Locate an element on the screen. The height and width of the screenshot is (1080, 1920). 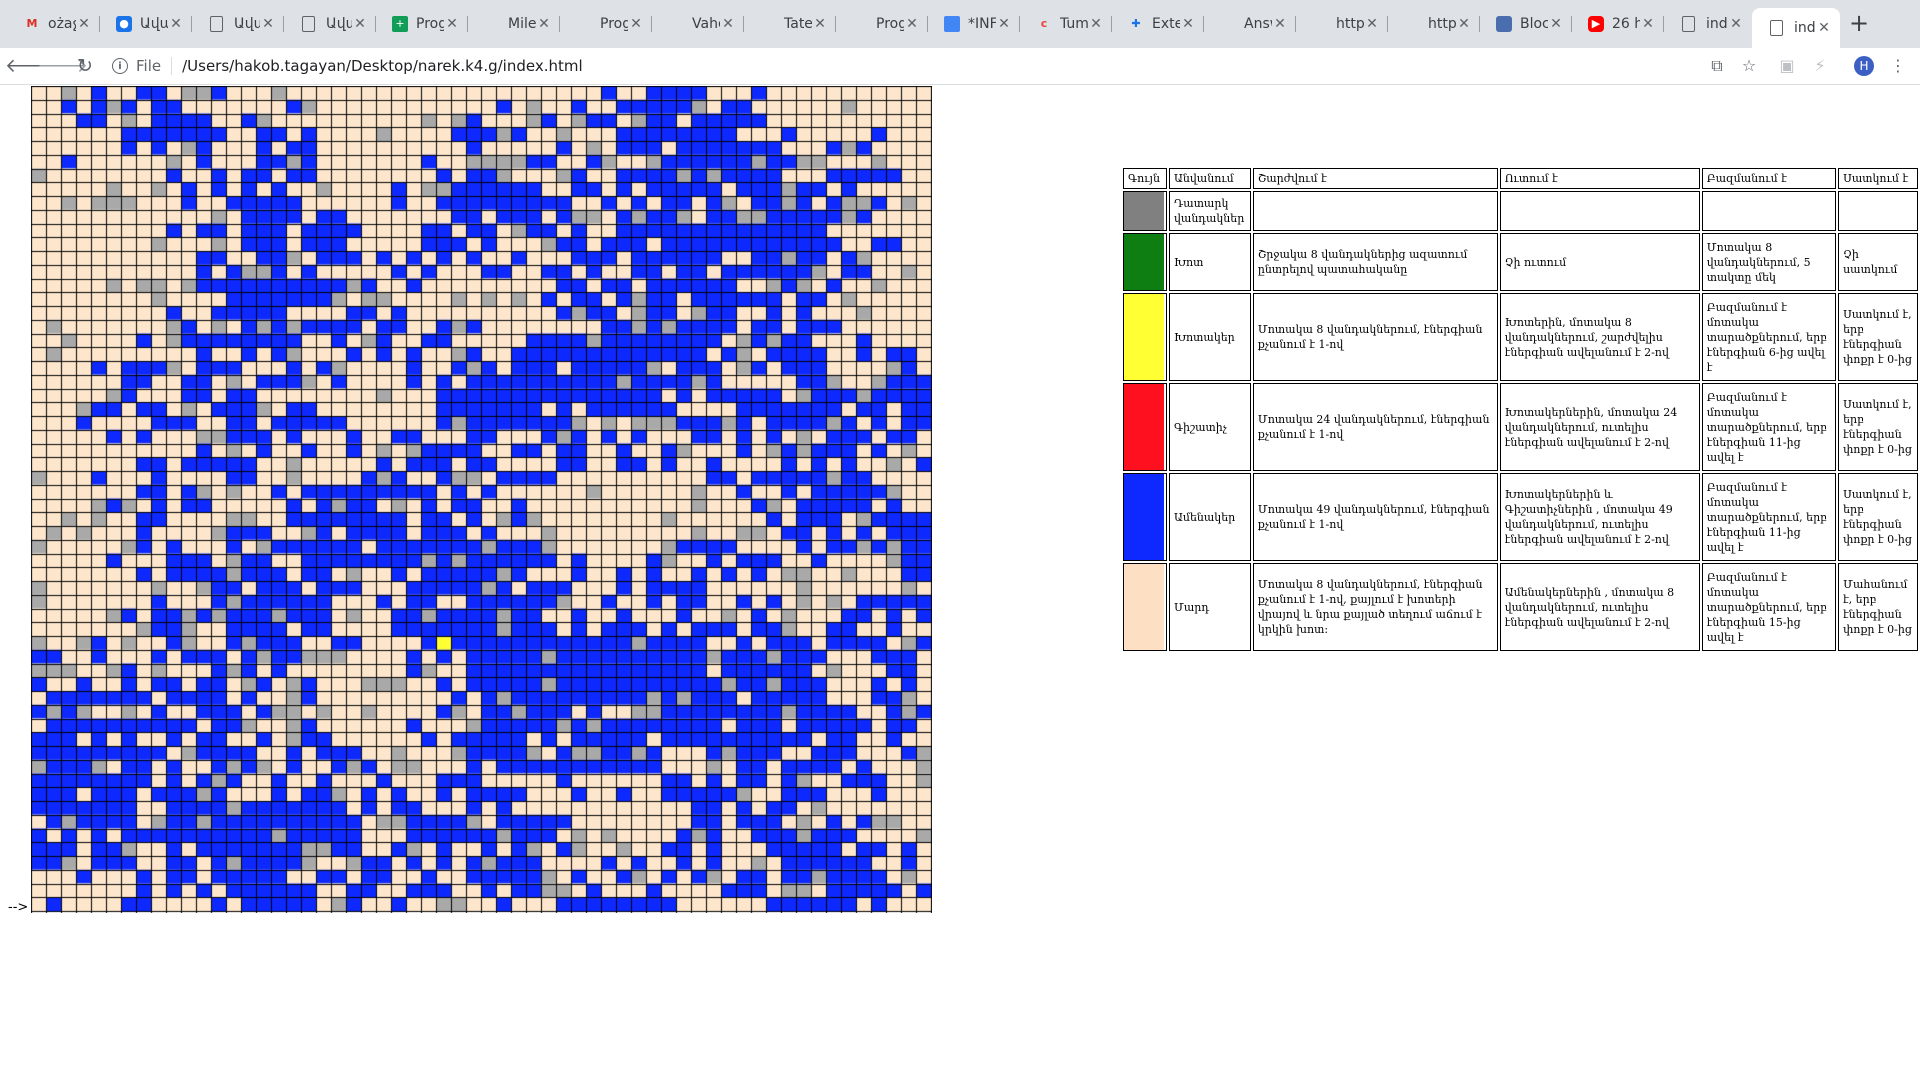
extension-icon: ⚡ is located at coordinates (1820, 65).